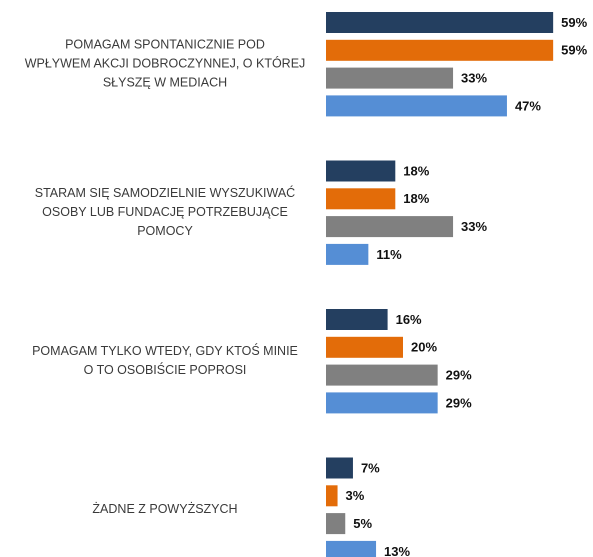 The image size is (593, 557). What do you see at coordinates (165, 44) in the screenshot?
I see `category-label: POMAGAM SPONTANICZNIE POD` at bounding box center [165, 44].